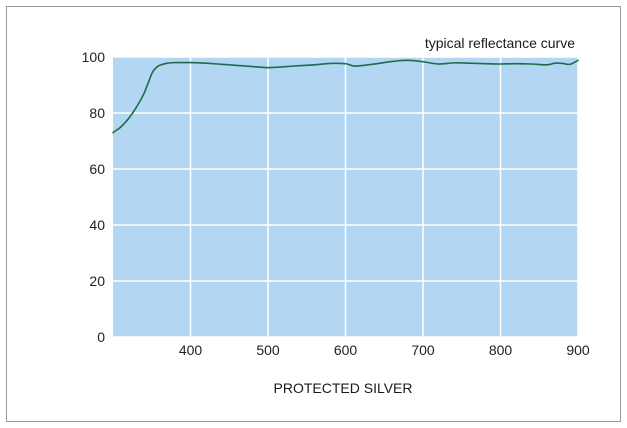 Image resolution: width=627 pixels, height=428 pixels. What do you see at coordinates (346, 350) in the screenshot?
I see `x-tick-label: 600` at bounding box center [346, 350].